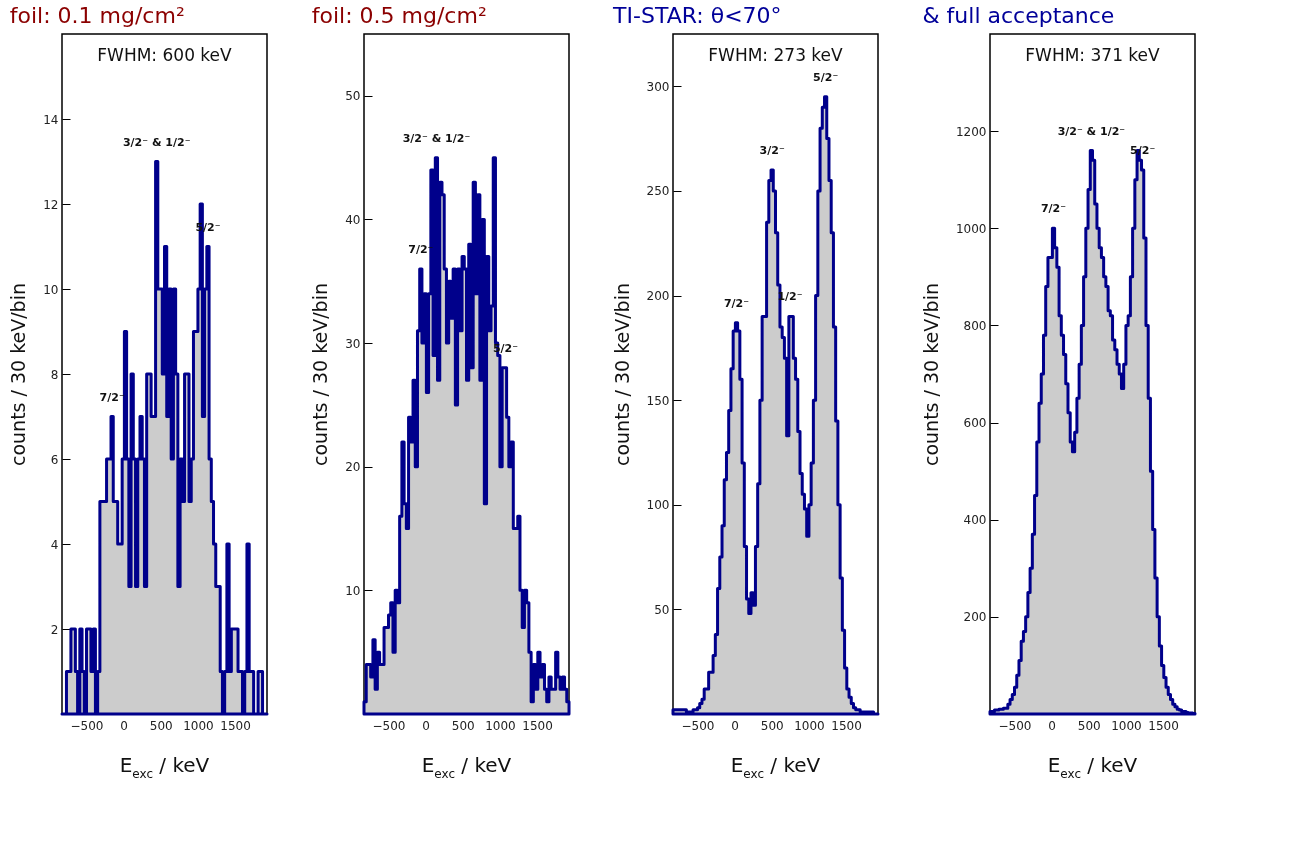  I want to click on y-tick-label: 20, so click(353, 467).